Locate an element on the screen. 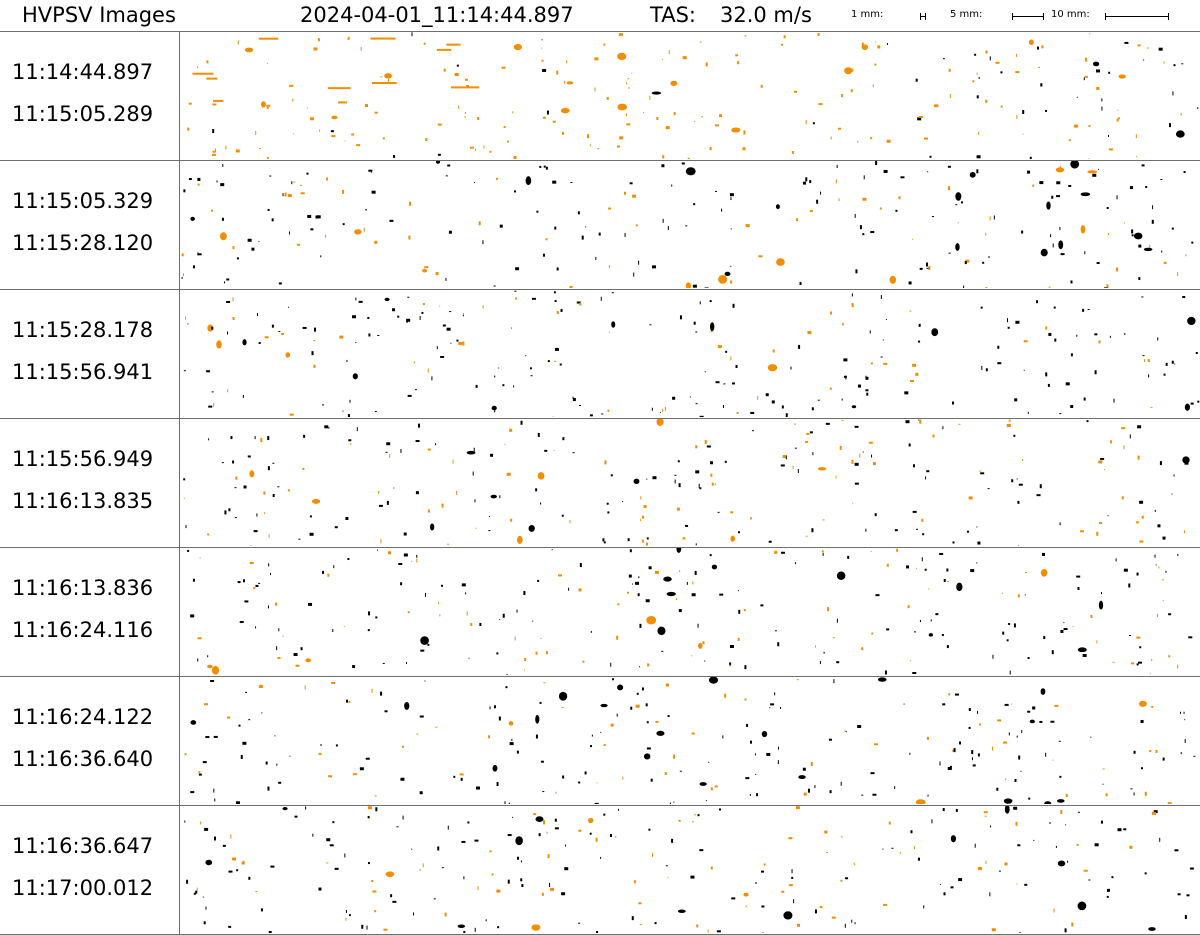  scale-bar-10mm is located at coordinates (1137, 16).